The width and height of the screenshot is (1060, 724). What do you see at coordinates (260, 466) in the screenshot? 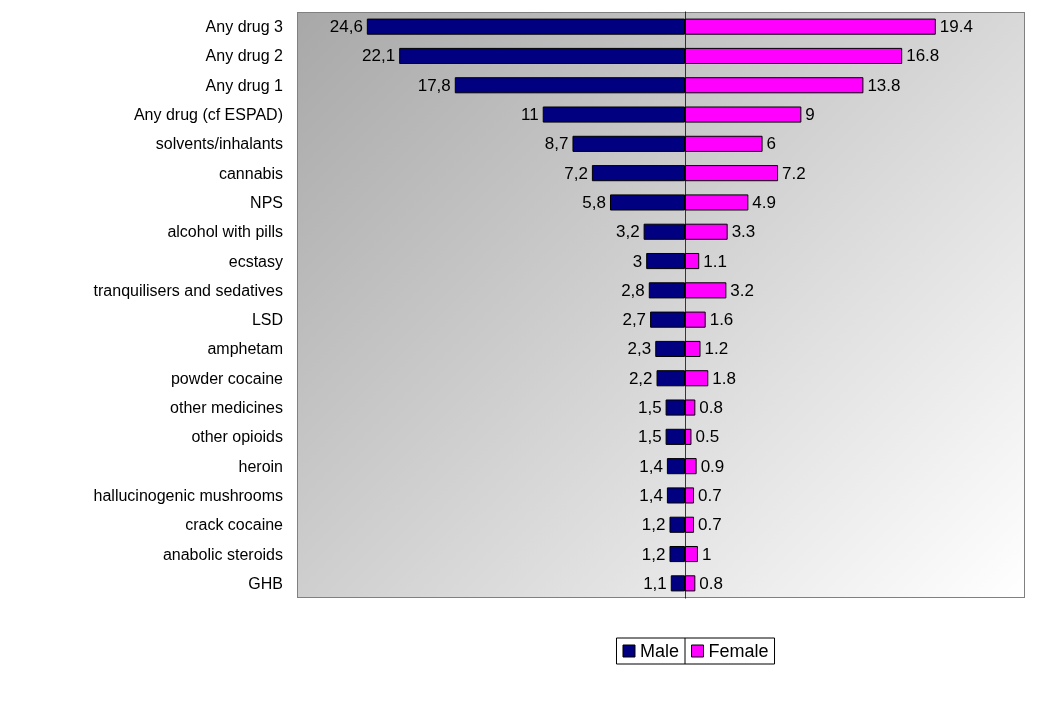
I see `y-tick-label: heroin` at bounding box center [260, 466].